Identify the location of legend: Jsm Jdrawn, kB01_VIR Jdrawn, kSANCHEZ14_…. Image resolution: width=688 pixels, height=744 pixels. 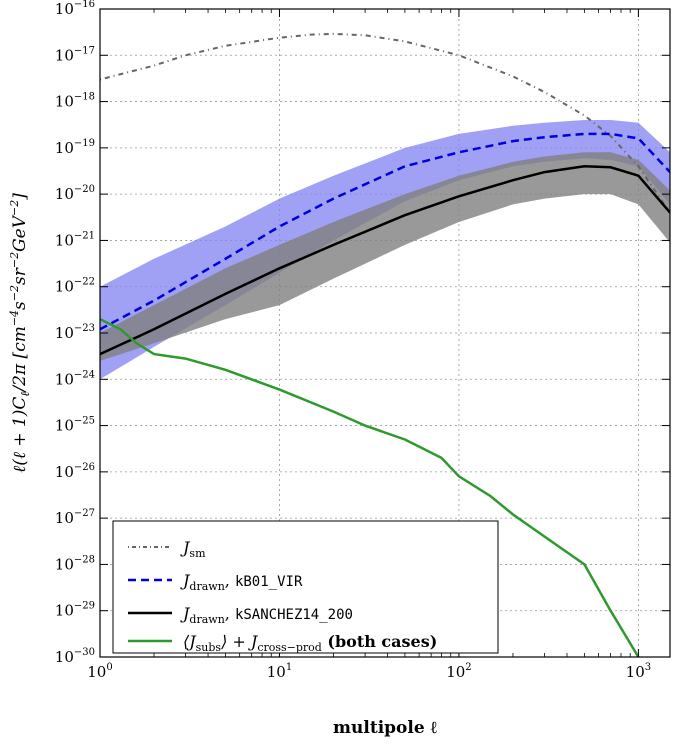
(305, 587).